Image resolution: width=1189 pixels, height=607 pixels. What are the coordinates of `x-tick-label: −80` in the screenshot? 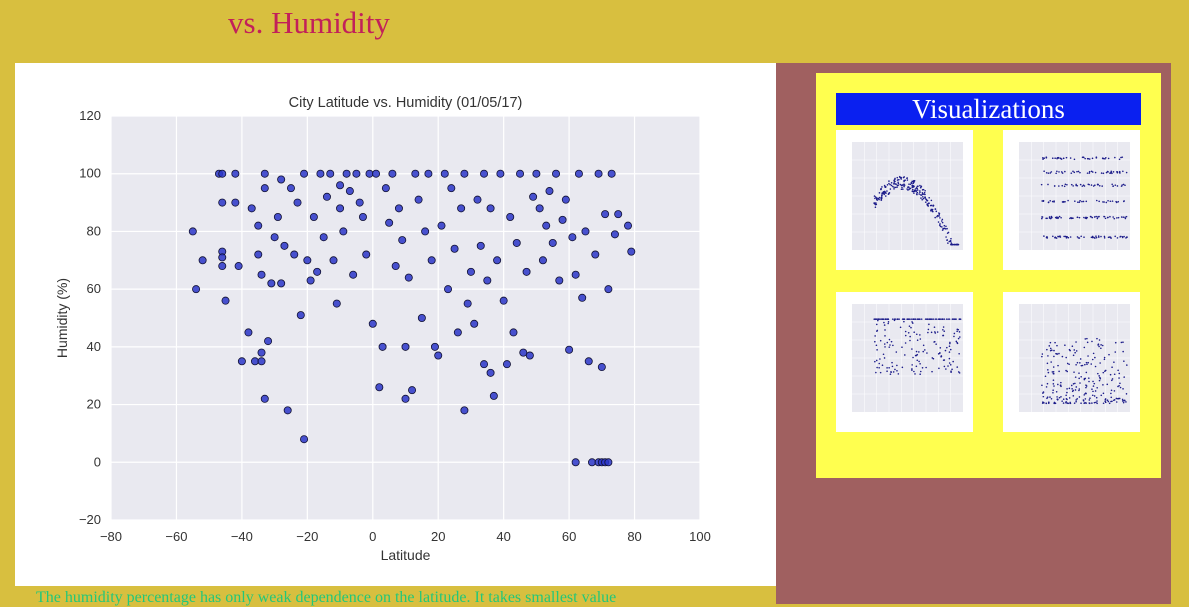 It's located at (111, 536).